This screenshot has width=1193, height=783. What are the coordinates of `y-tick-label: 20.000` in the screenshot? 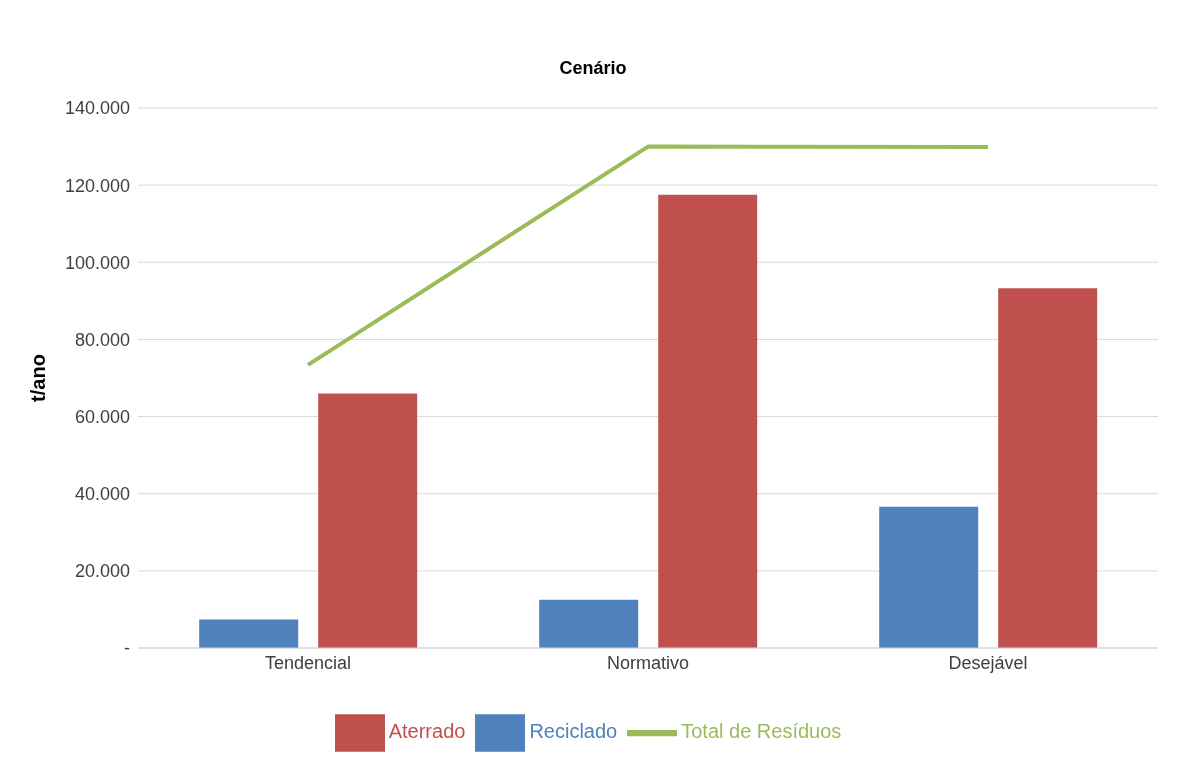 It's located at (102, 571).